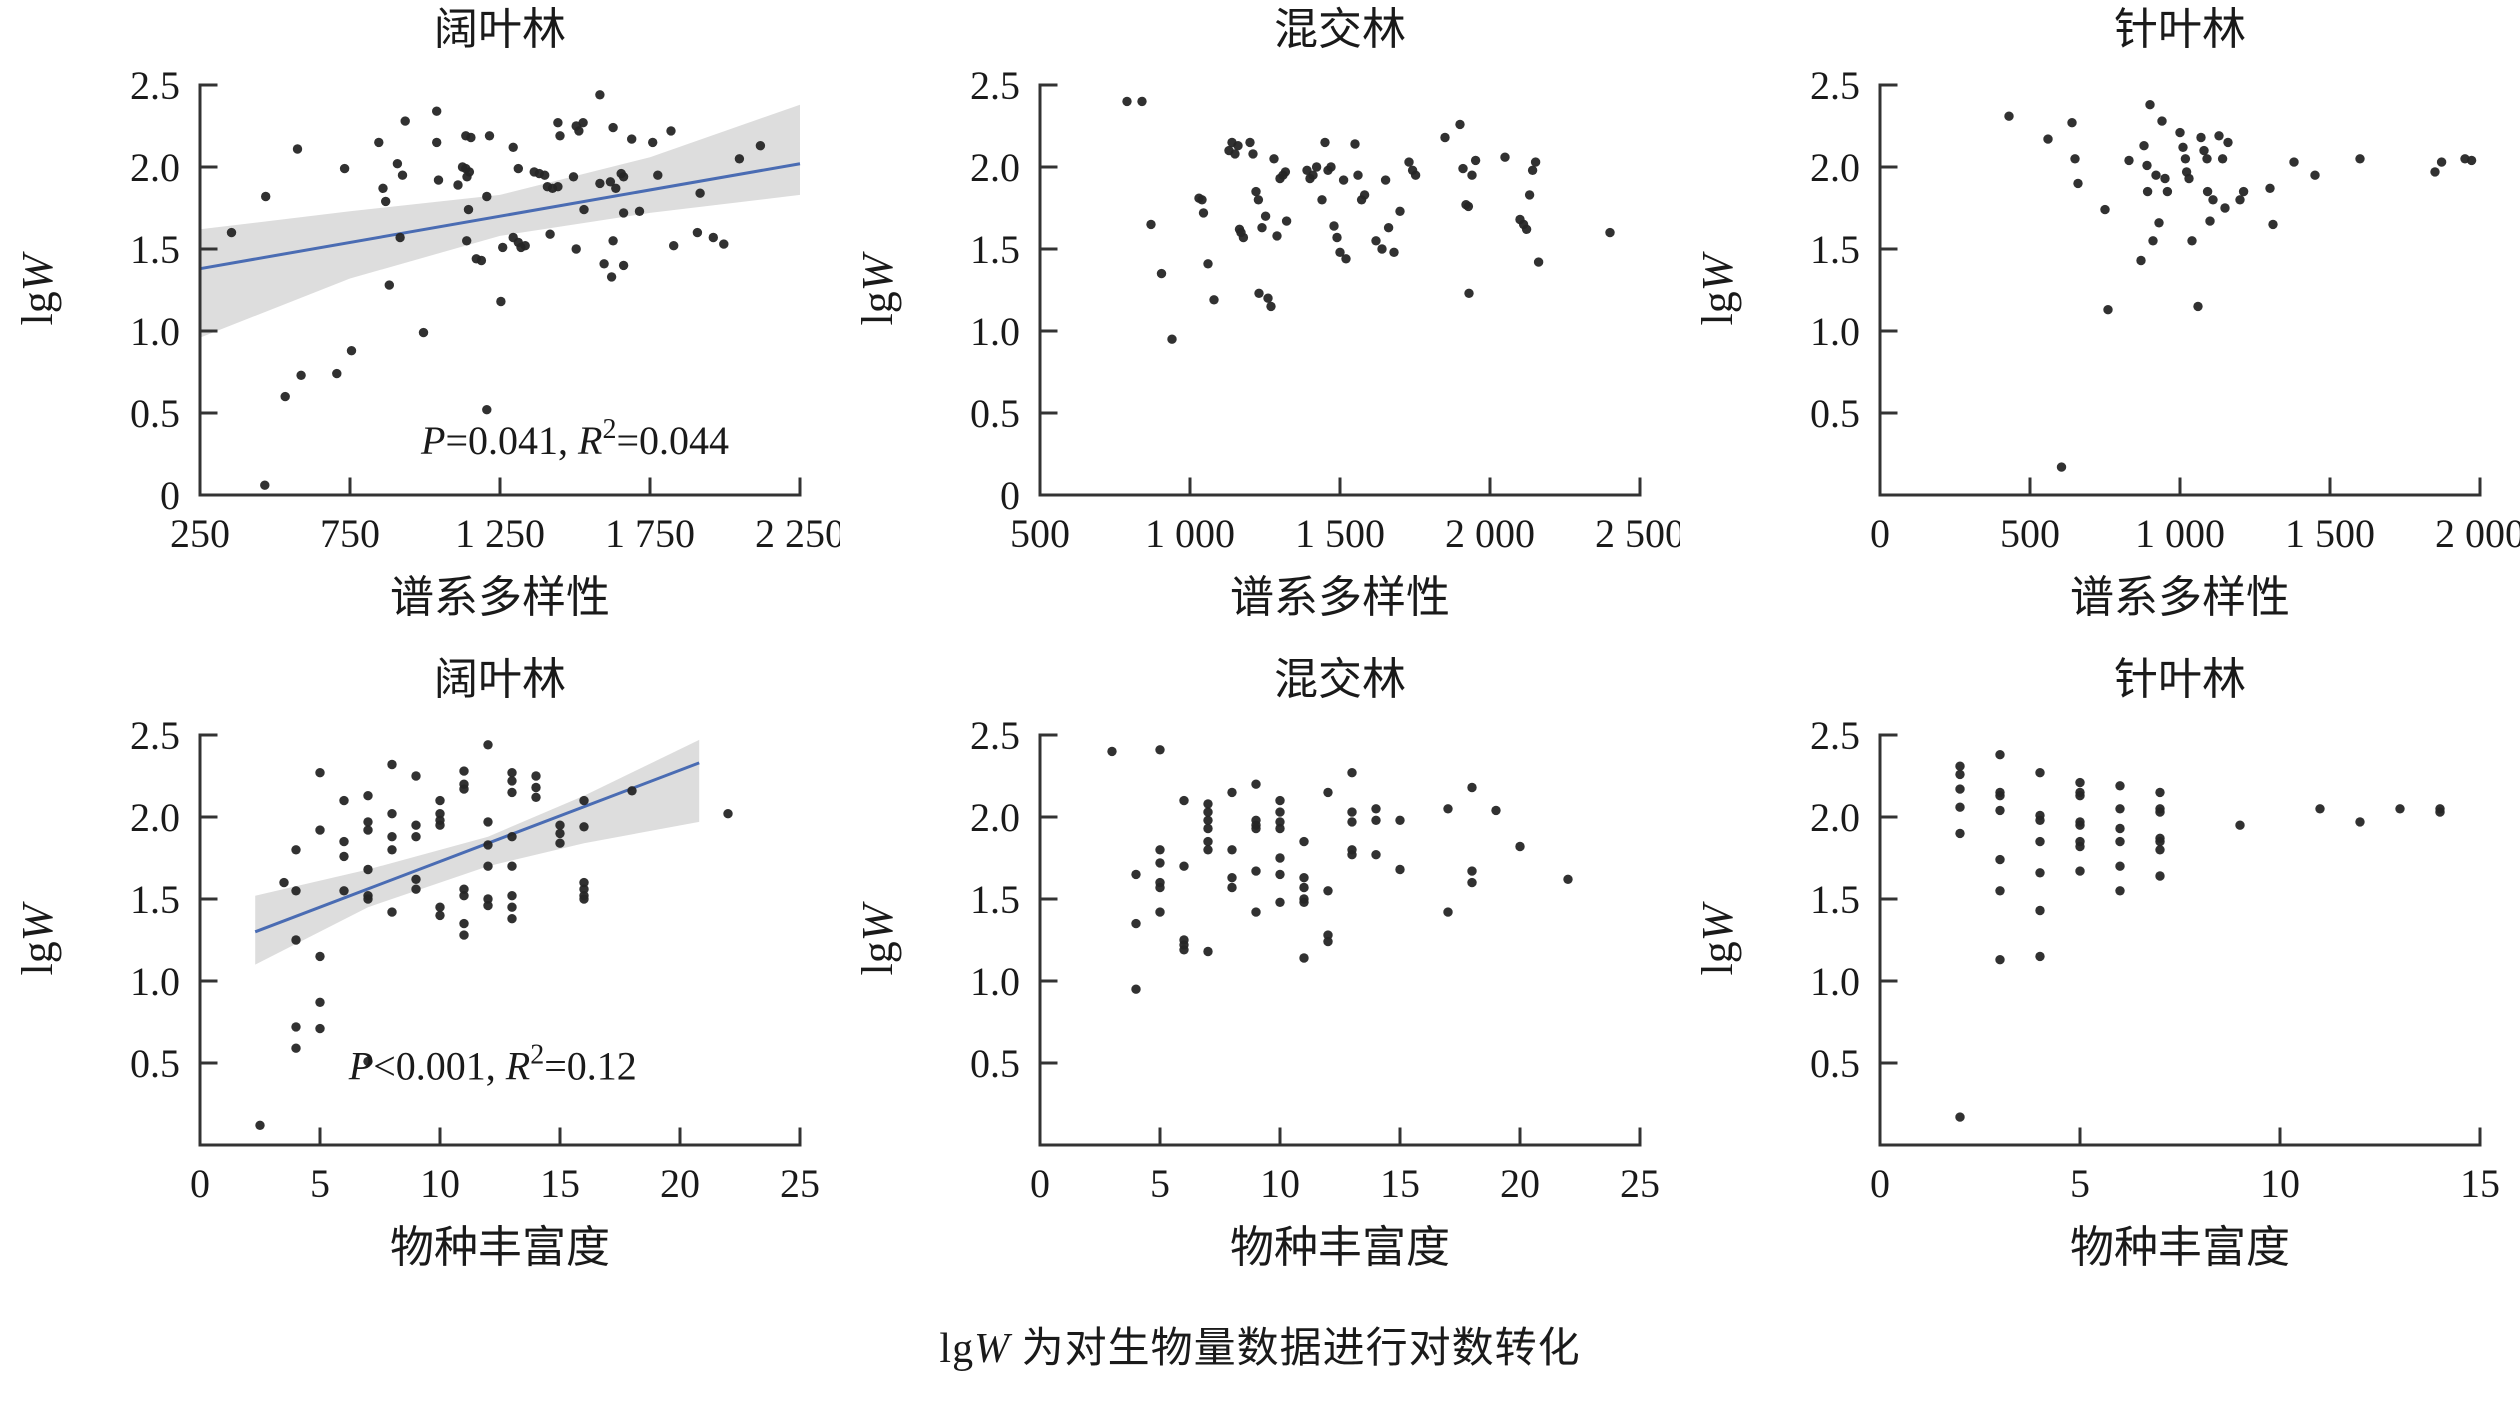 The height and width of the screenshot is (1406, 2520). I want to click on tick-labels: 250 750 1 250 1 750 2 250 0 0.5 1.0 1.5 2.0 2.5, so click(485, 309).